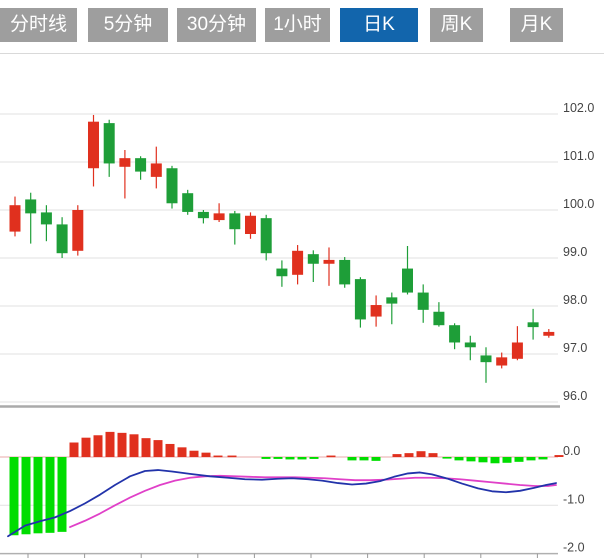 This screenshot has width=604, height=559. Describe the element at coordinates (578, 204) in the screenshot. I see `price-axis-label: 100.0` at that location.